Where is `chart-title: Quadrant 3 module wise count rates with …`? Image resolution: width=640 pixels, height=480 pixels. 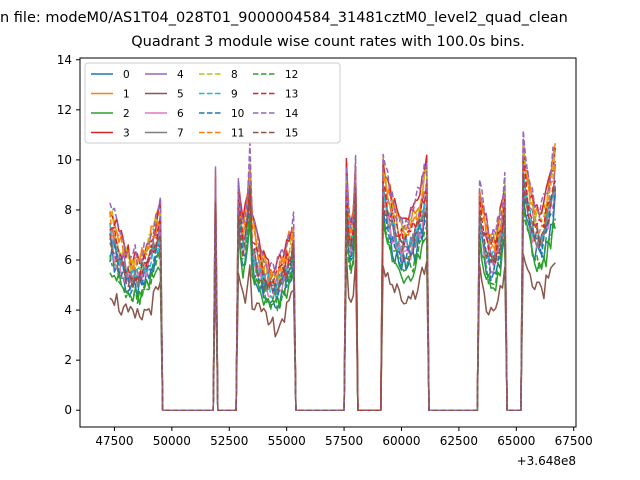
chart-title: Quadrant 3 module wise count rates with … is located at coordinates (328, 42).